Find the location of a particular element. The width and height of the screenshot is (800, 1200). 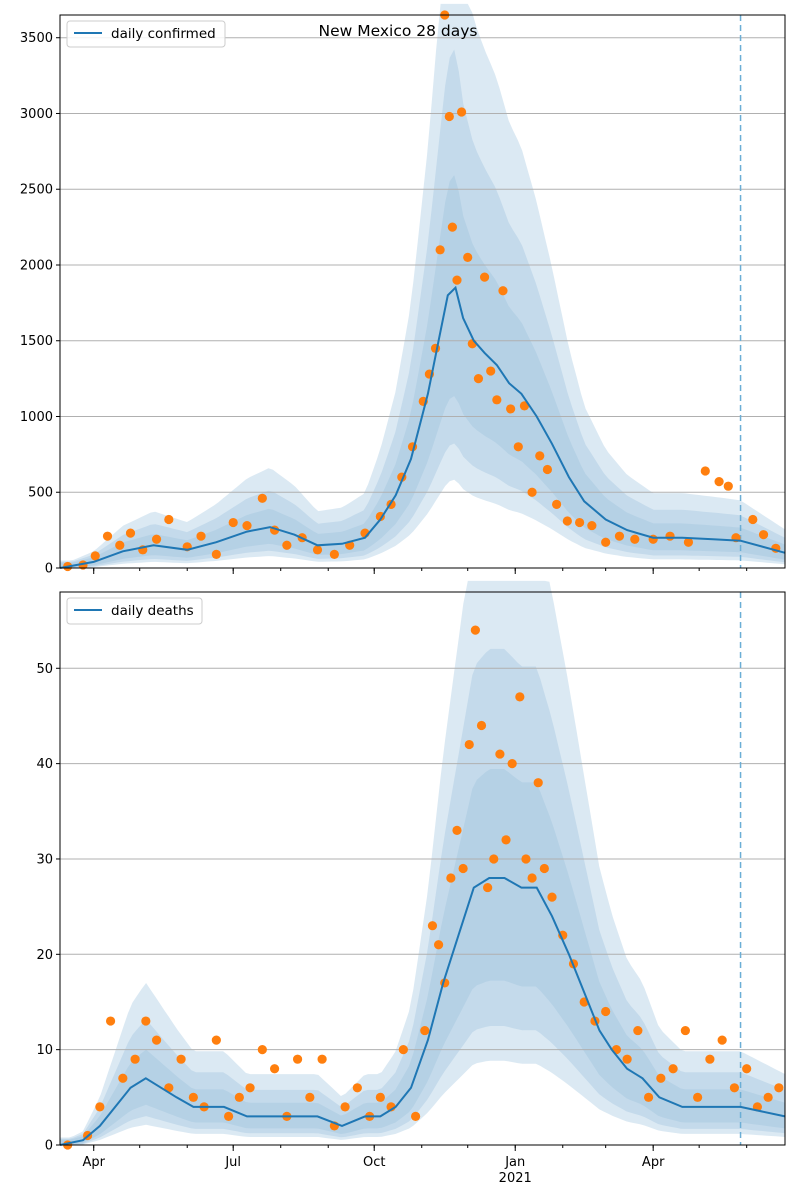

deaths-legend: daily deaths is located at coordinates (134, 611).